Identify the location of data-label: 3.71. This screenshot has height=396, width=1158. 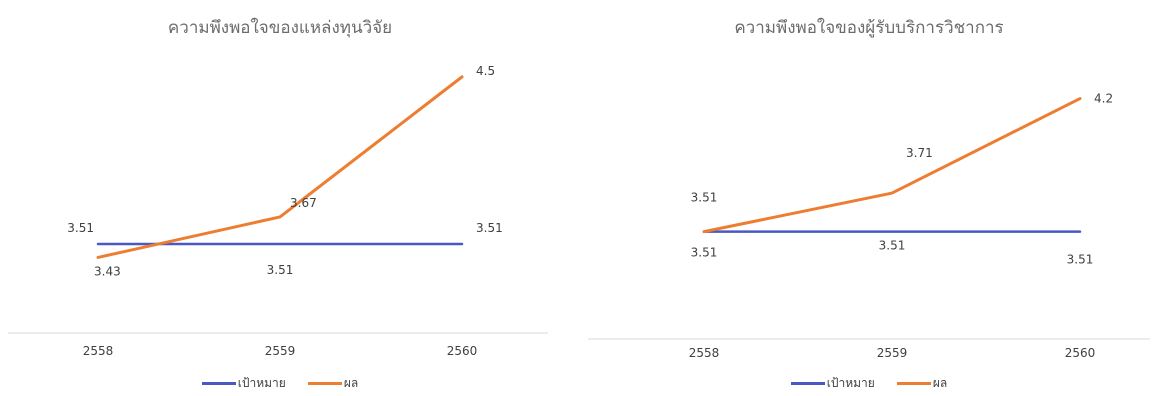
(919, 153).